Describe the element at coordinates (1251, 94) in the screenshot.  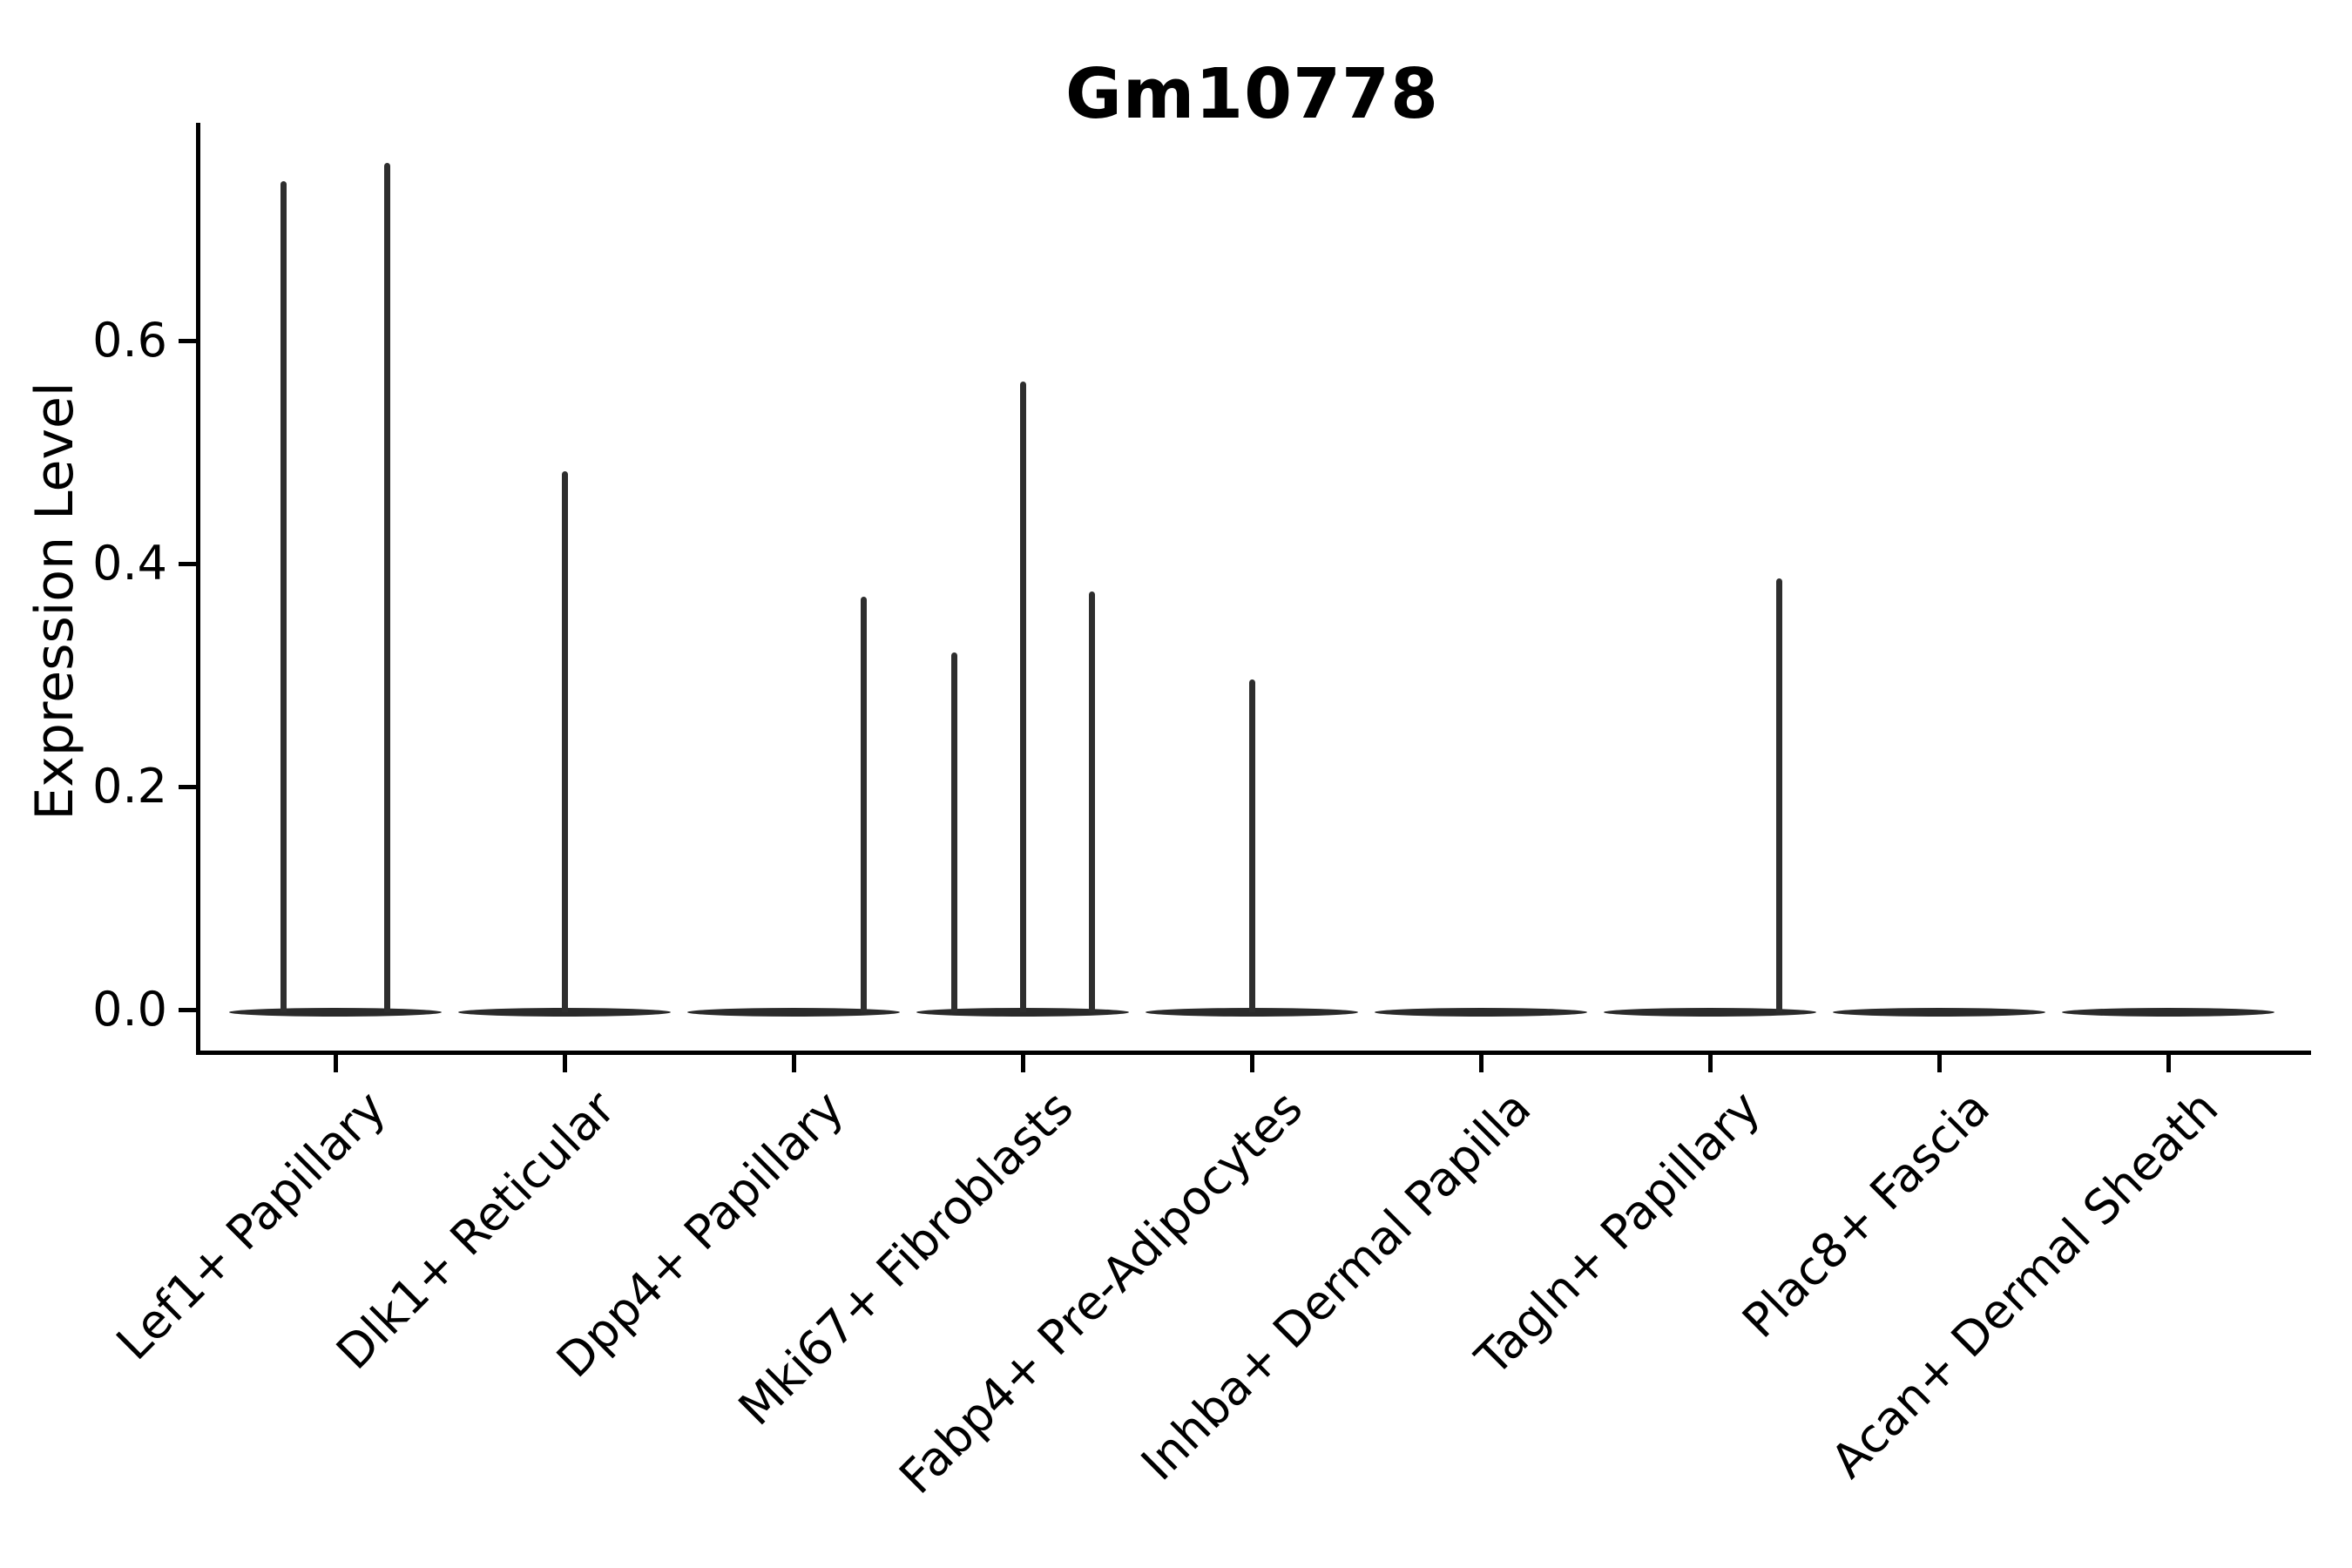
I see `chart-title: Gm10778` at that location.